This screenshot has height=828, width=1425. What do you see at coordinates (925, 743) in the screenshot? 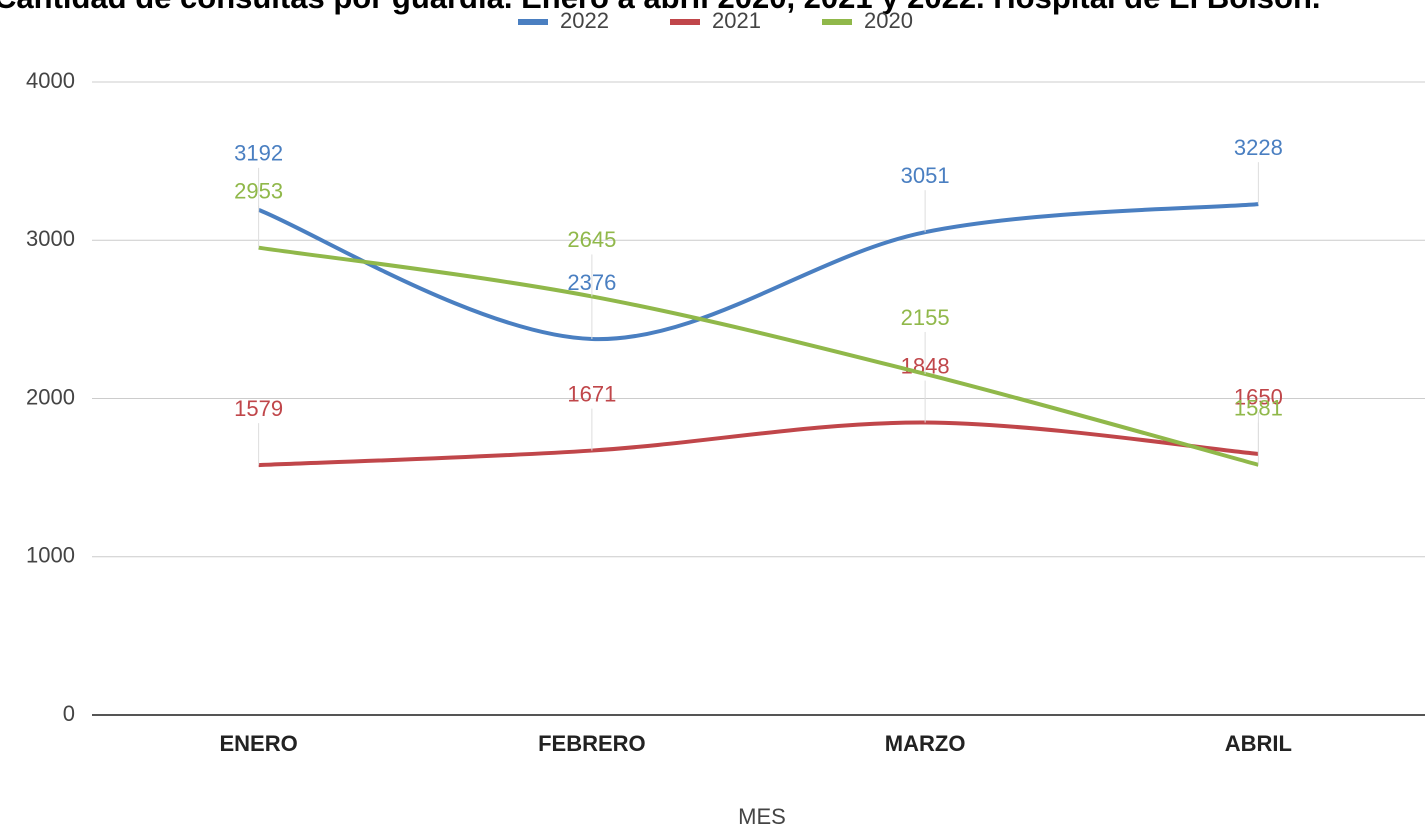
I see `x-tick-label: MARZO` at bounding box center [925, 743].